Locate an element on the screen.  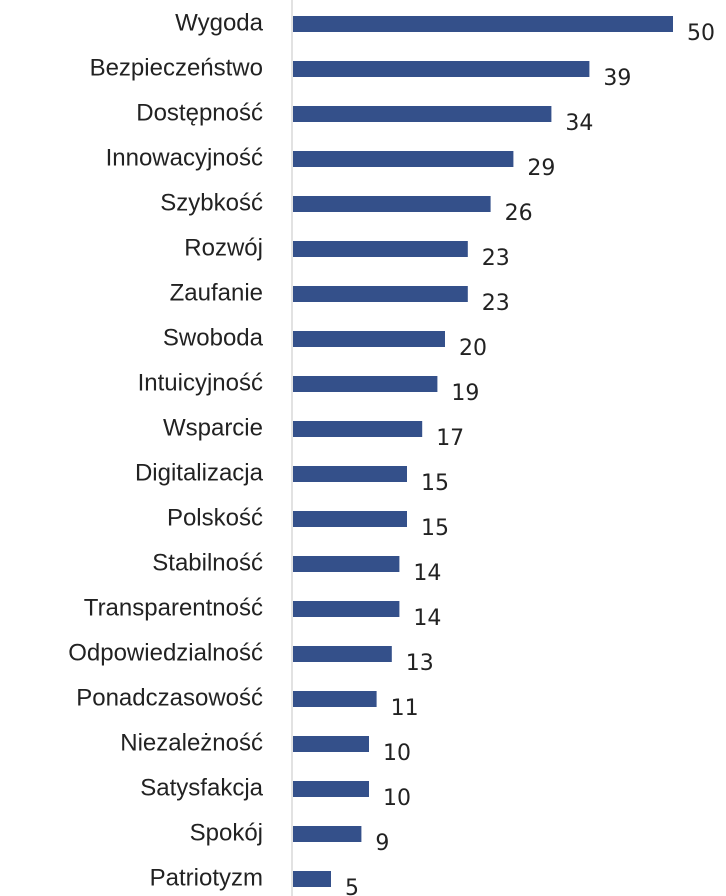
category-label: Intuicyjność is located at coordinates (200, 382).